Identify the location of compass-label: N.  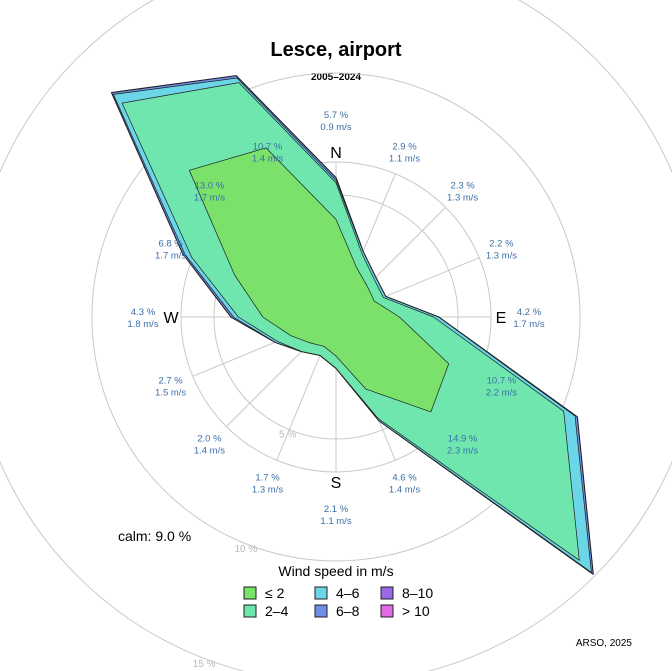
(336, 153).